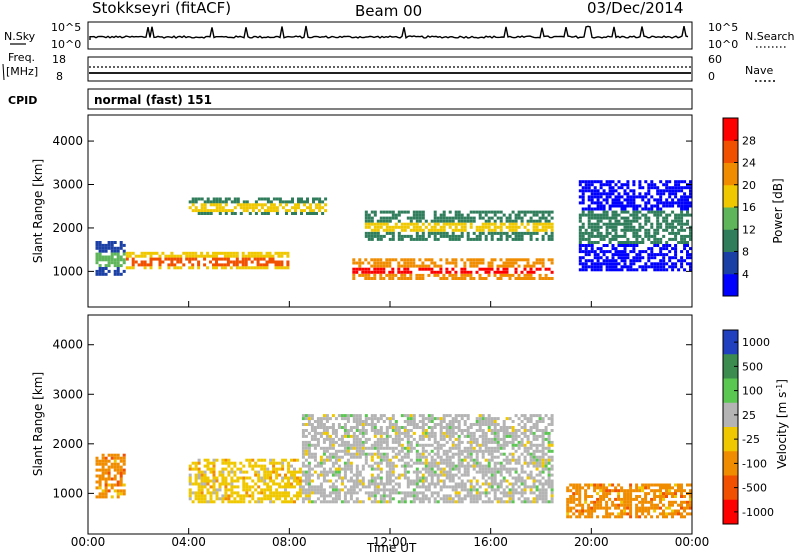 This screenshot has height=554, width=800. Describe the element at coordinates (730, 285) in the screenshot. I see `power-colorbar-cell` at that location.